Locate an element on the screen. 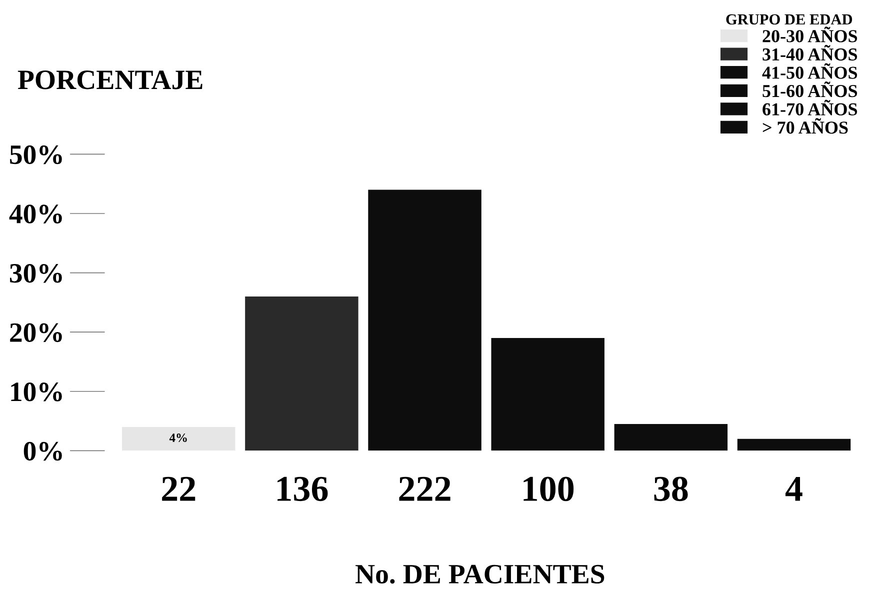  legend-title: GRUPO DE EDAD is located at coordinates (789, 19).